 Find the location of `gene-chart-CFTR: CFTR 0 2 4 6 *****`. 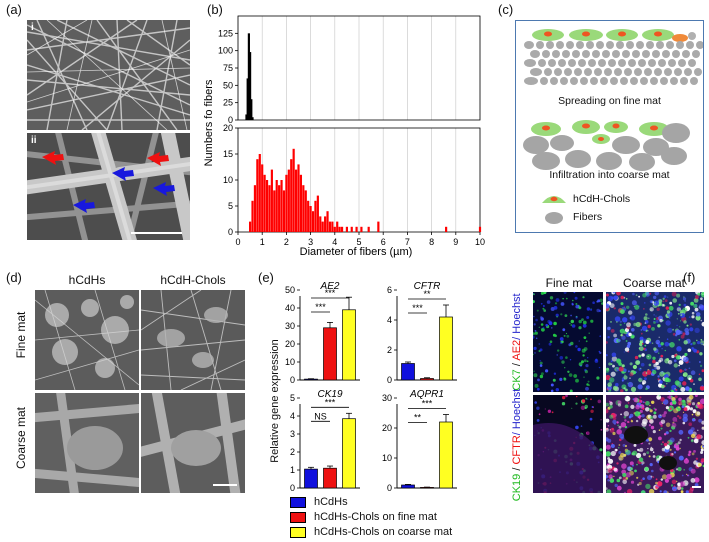

gene-chart-CFTR: CFTR 0 2 4 6 ***** is located at coordinates (422, 333).